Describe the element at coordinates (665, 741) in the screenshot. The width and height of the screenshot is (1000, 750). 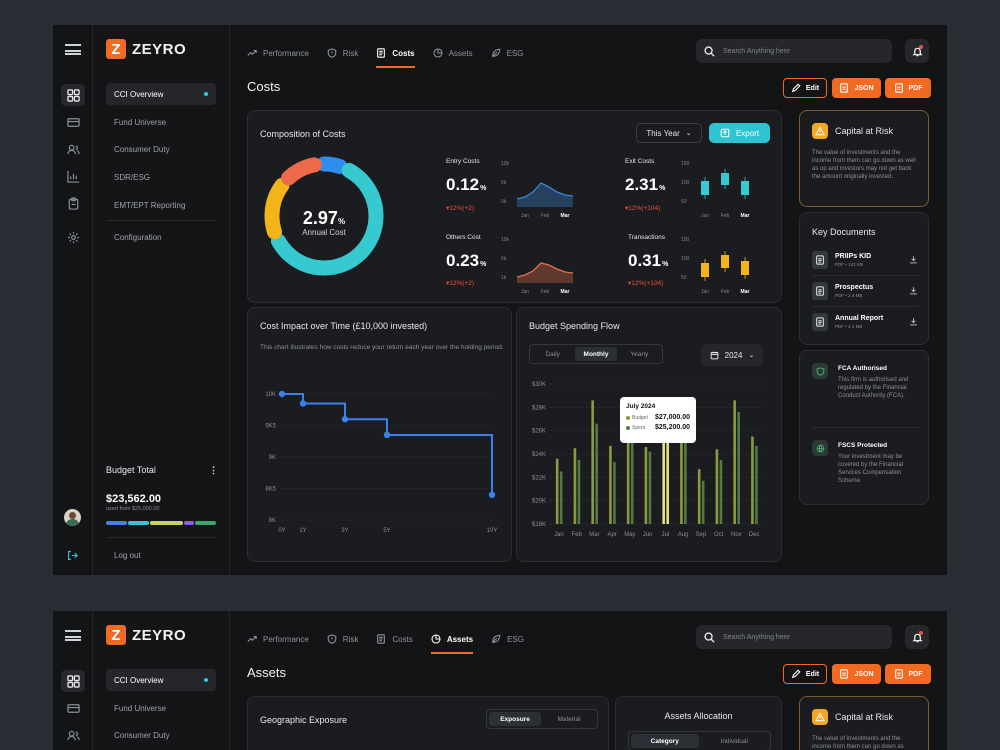
I see `toggle-category: Category` at that location.